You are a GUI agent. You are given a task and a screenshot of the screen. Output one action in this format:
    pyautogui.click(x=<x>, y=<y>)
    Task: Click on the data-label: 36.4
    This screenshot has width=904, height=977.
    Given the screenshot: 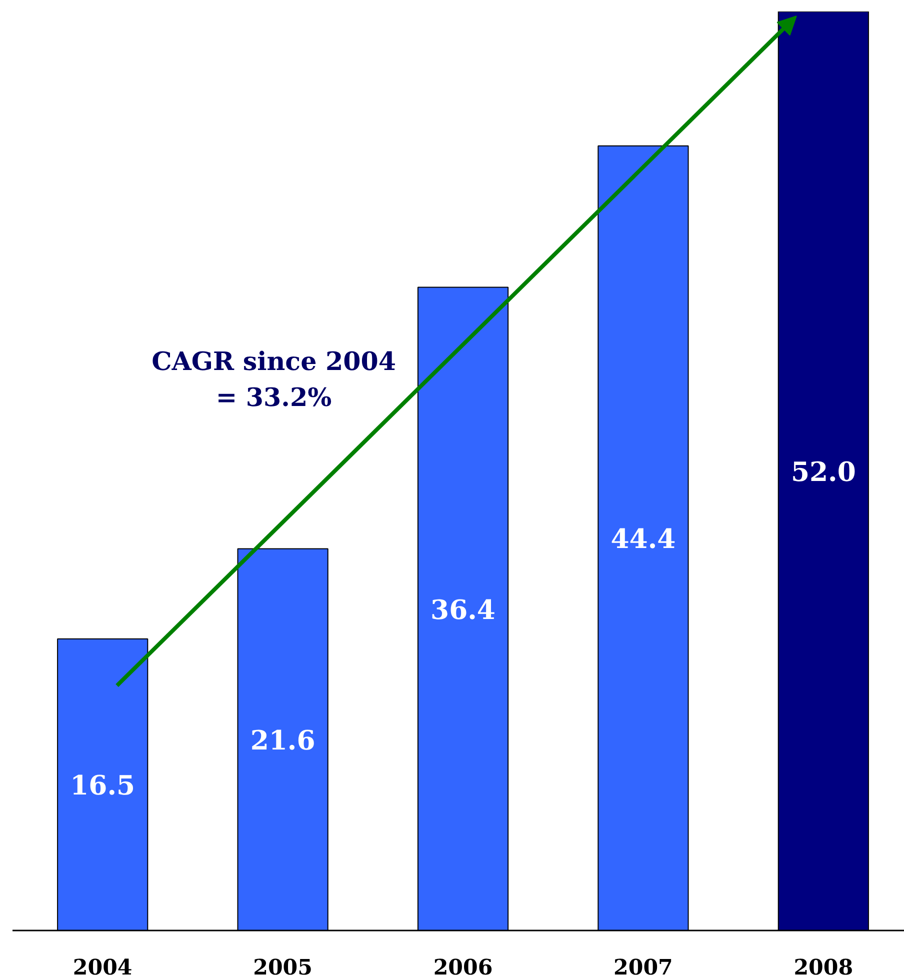 What is the action you would take?
    pyautogui.click(x=463, y=610)
    